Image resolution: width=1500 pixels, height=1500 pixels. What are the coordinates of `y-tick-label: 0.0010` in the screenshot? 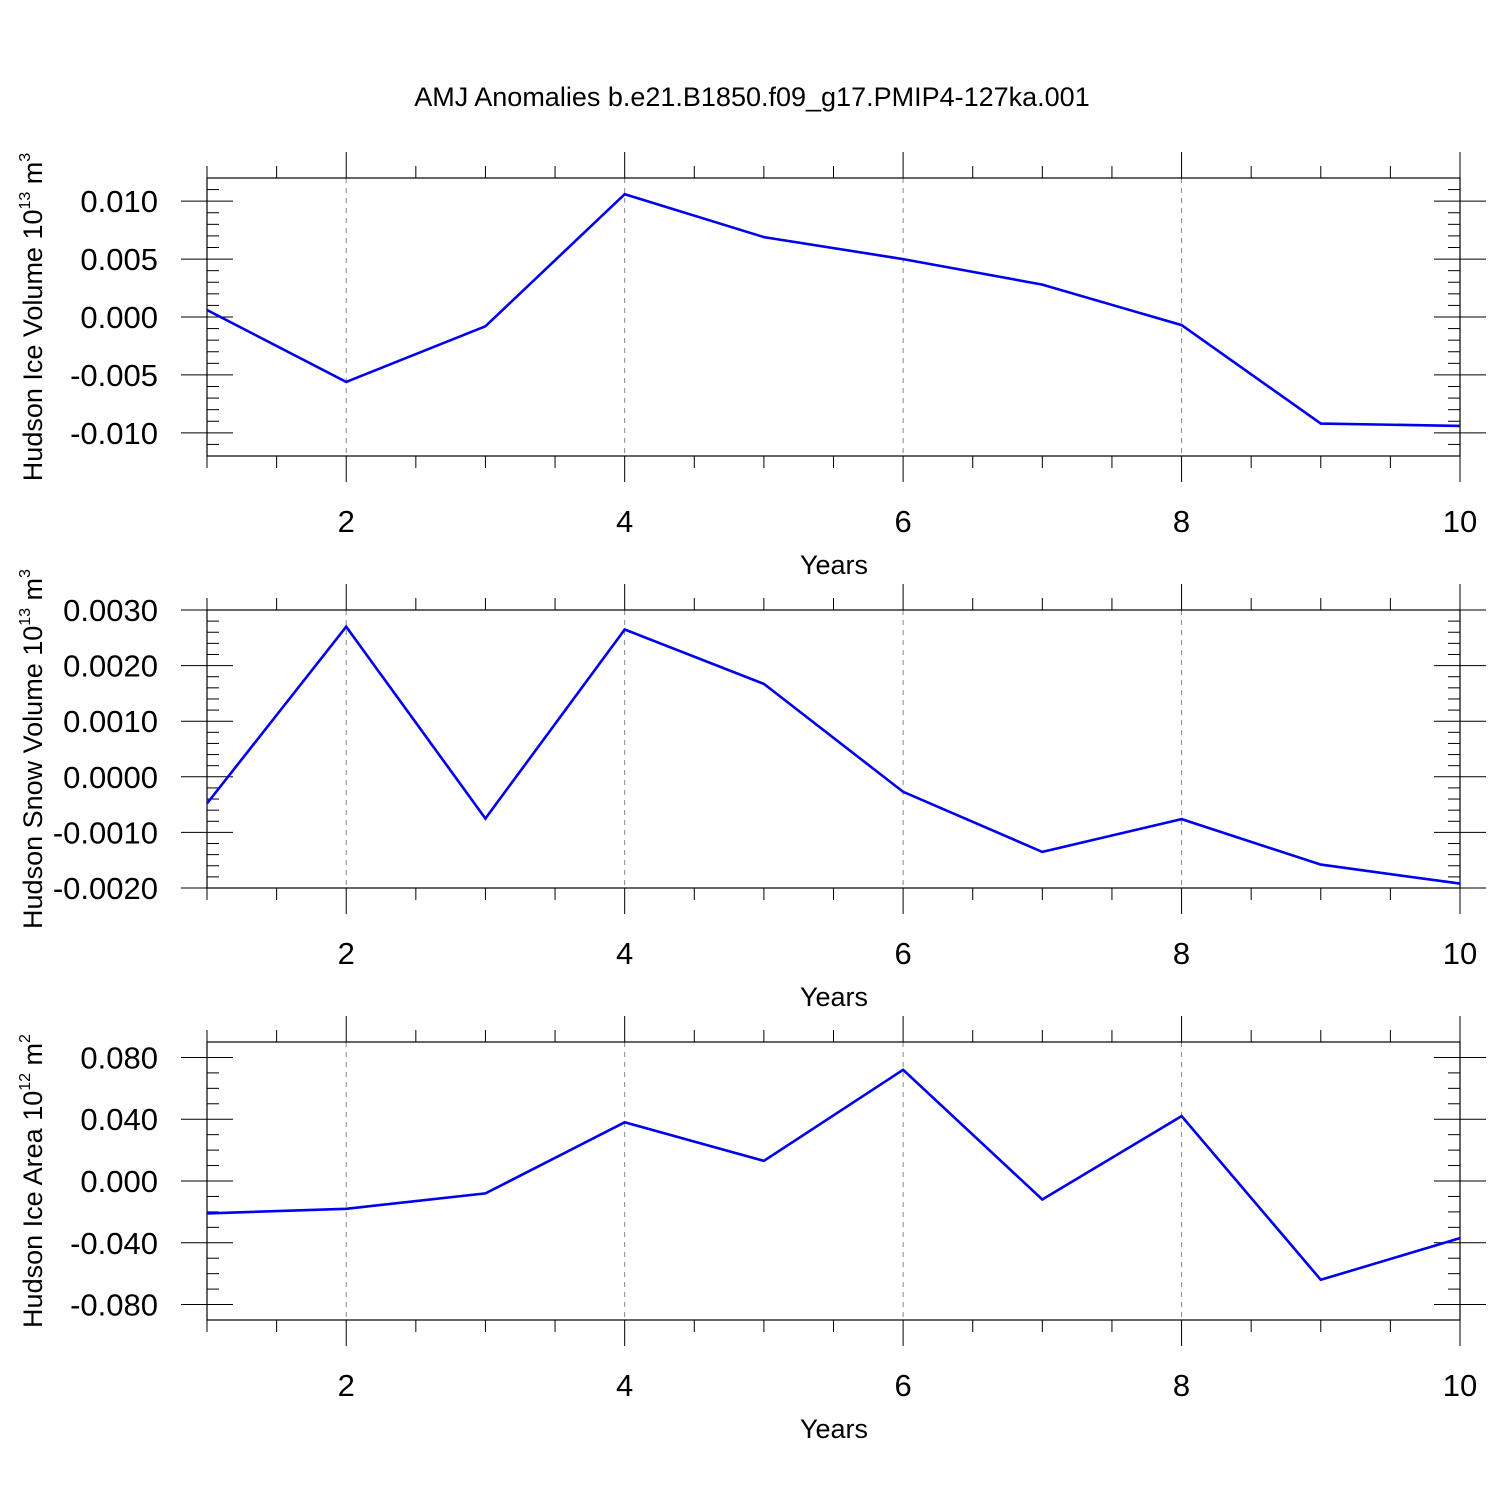 It's located at (110, 721).